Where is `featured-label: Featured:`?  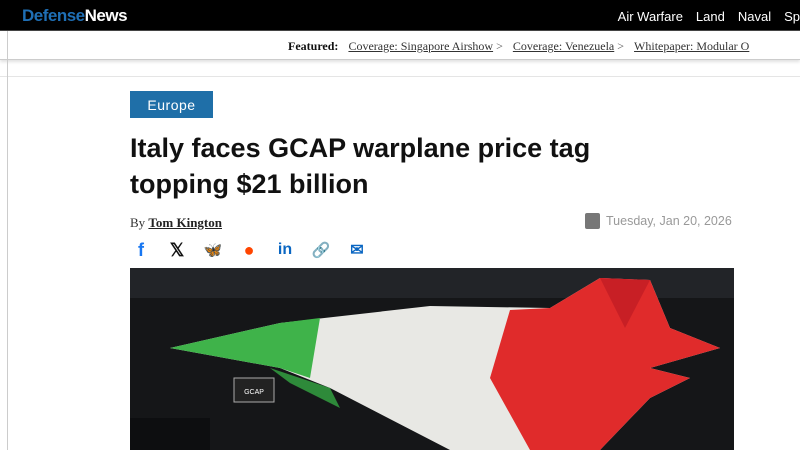
featured-label: Featured: is located at coordinates (313, 46).